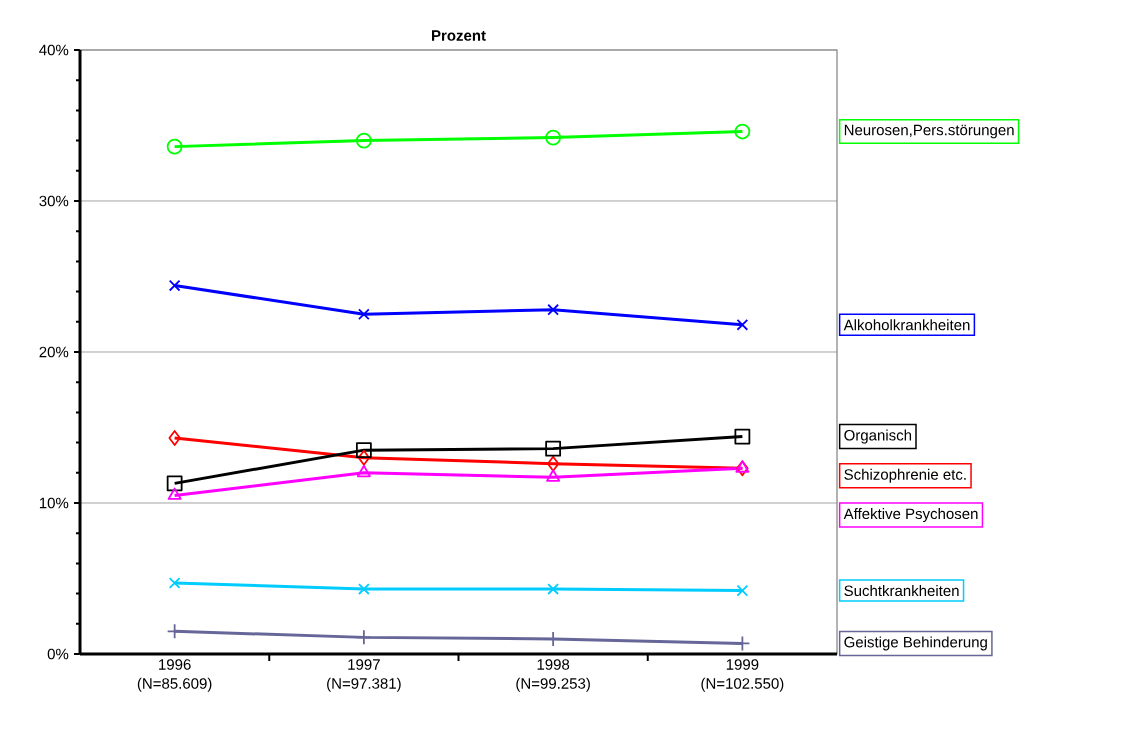  Describe the element at coordinates (915, 643) in the screenshot. I see `text: Geistige Behinderung` at that location.